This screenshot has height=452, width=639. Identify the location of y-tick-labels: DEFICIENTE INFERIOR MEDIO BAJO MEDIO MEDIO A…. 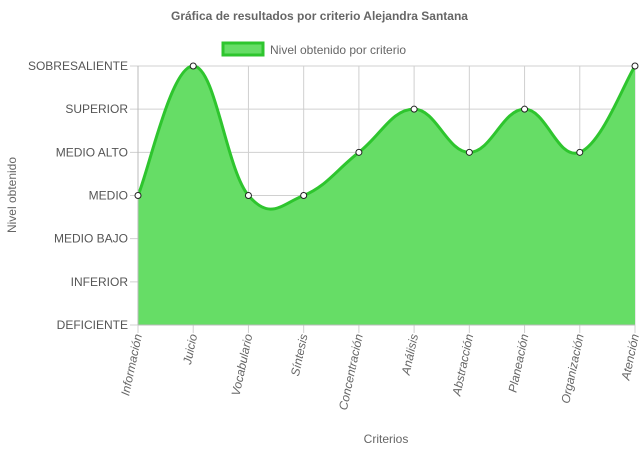
(78, 195).